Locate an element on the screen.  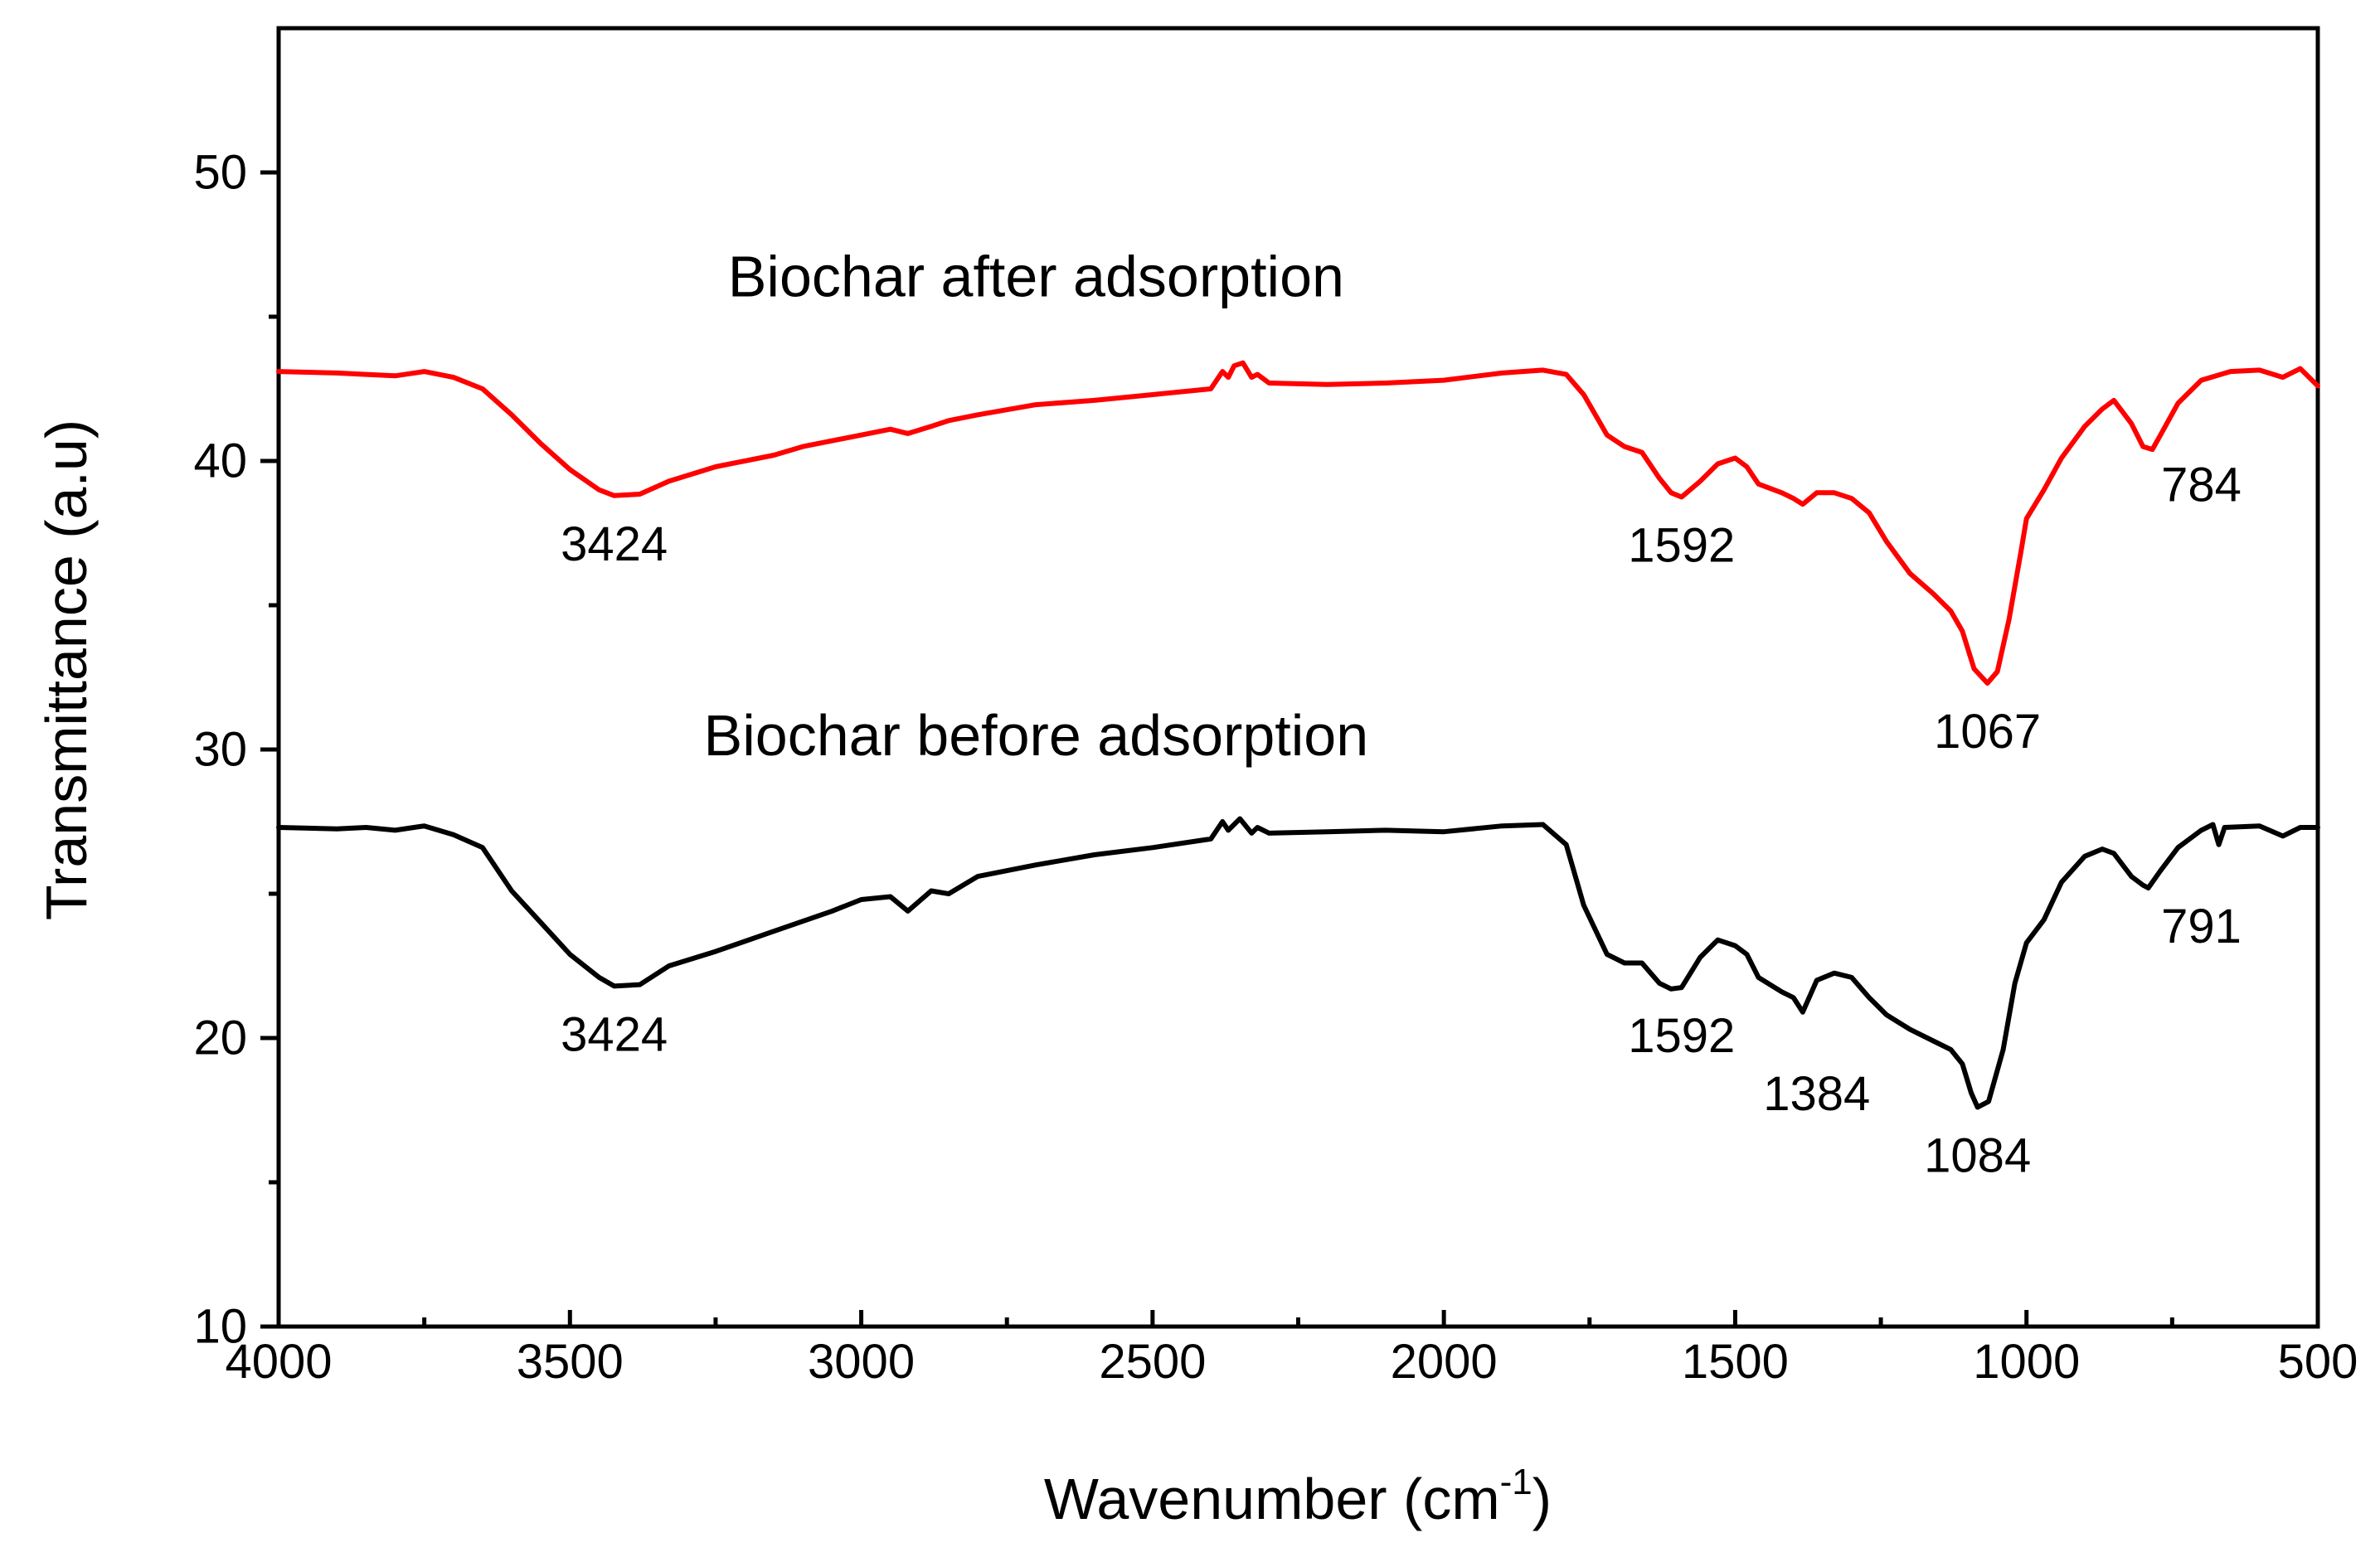
series-title-after-adsorption: Biochar after adsorption is located at coordinates (1036, 277).